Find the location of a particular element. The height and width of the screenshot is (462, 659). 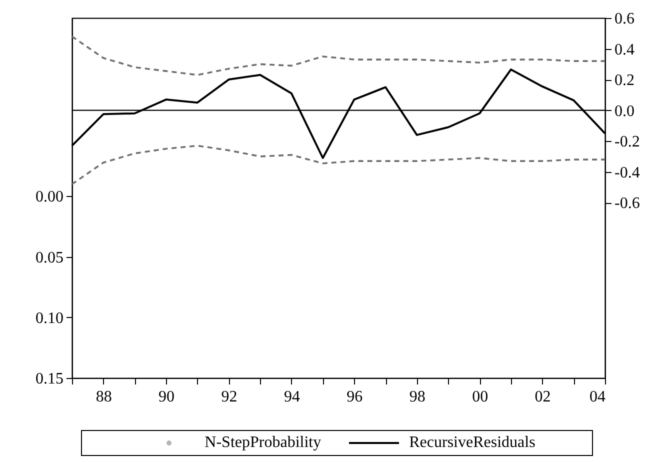

y2-tick-label: 0.0 is located at coordinates (624, 111).